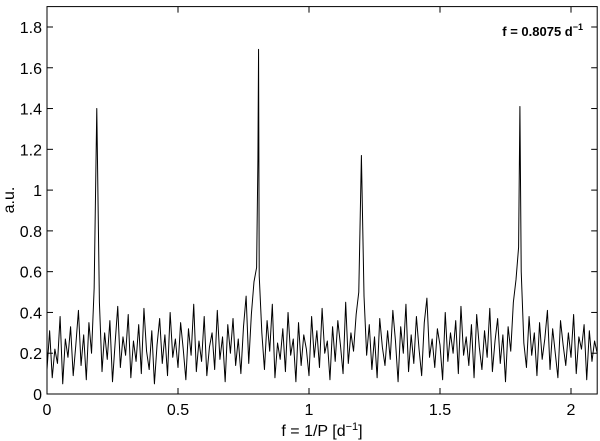 This screenshot has width=600, height=441. Describe the element at coordinates (352, 427) in the screenshot. I see `x-label-superscript: −1` at that location.